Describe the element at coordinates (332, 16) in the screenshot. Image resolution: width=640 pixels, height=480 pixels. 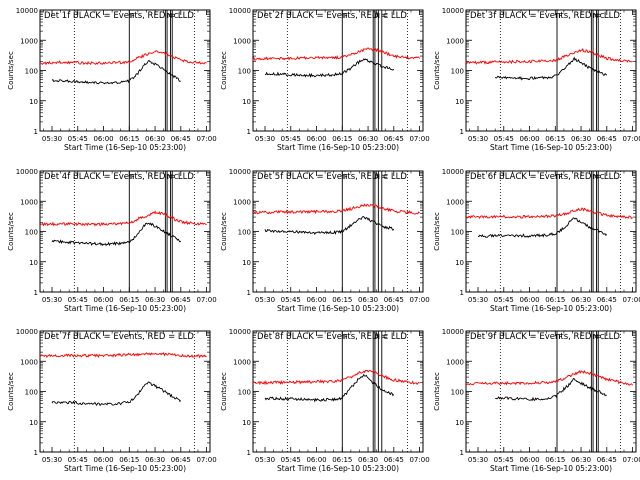
I see `chart-title: Det 2f BLACK = Events, RED = LLD` at that location.